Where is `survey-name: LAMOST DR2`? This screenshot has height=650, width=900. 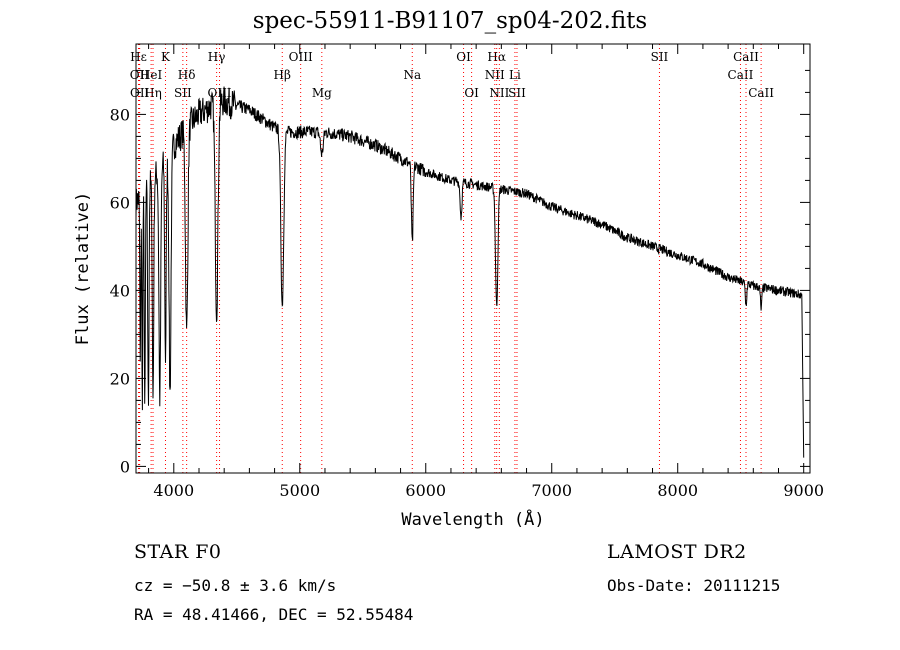
survey-name: LAMOST DR2 is located at coordinates (677, 552).